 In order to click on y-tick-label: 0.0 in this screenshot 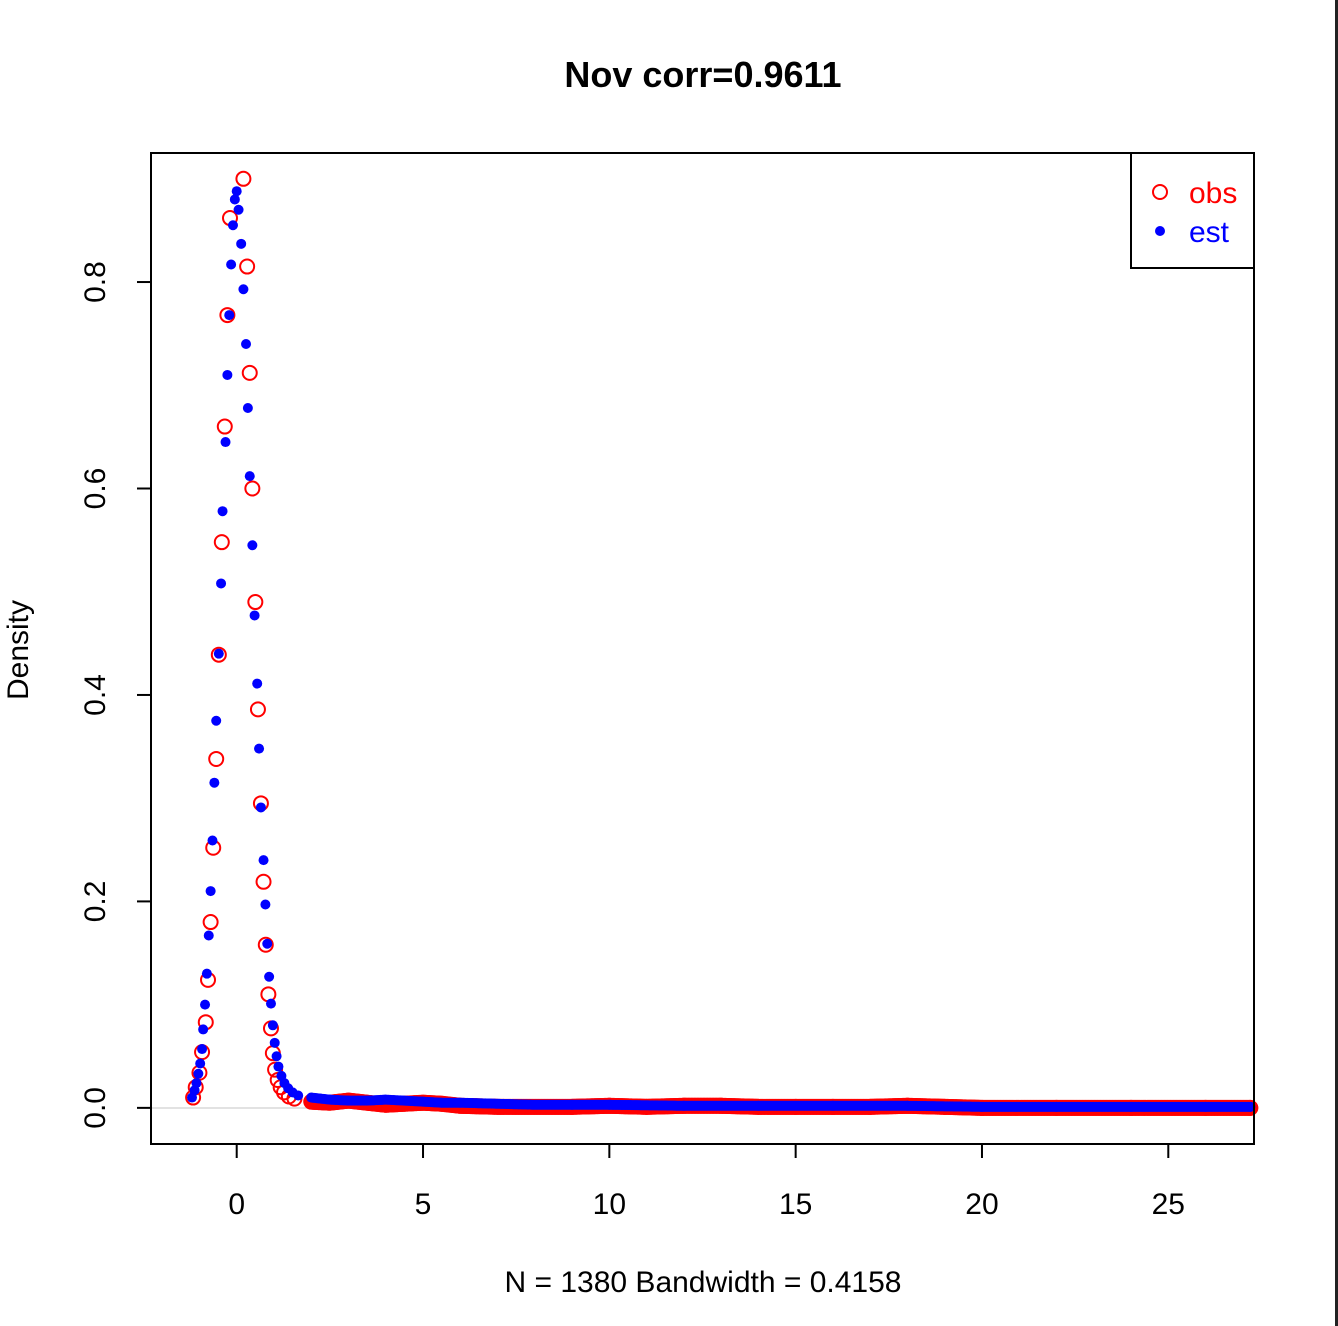, I will do `click(95, 1108)`.